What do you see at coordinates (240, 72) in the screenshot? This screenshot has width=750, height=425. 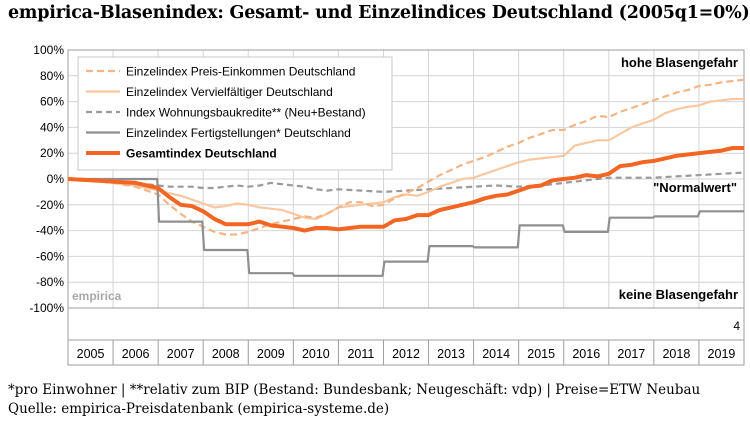 I see `legend-label: Einzelindex Preis-Einkommen Deutschland` at bounding box center [240, 72].